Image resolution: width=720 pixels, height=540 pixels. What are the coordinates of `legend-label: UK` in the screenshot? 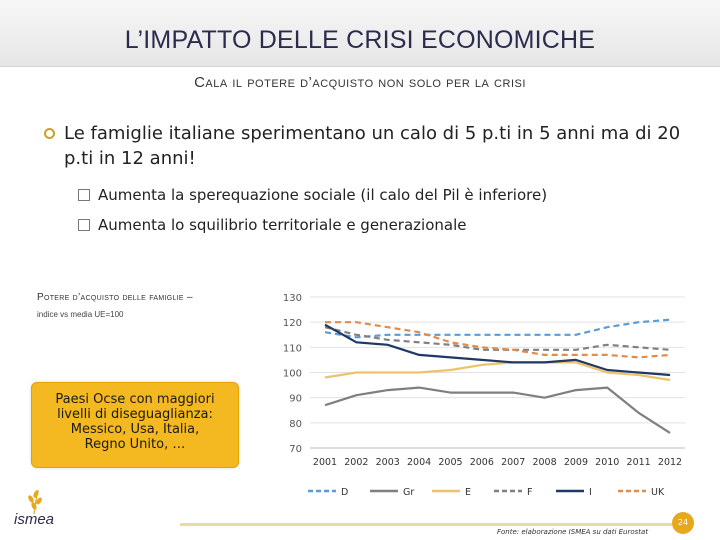 It's located at (658, 492).